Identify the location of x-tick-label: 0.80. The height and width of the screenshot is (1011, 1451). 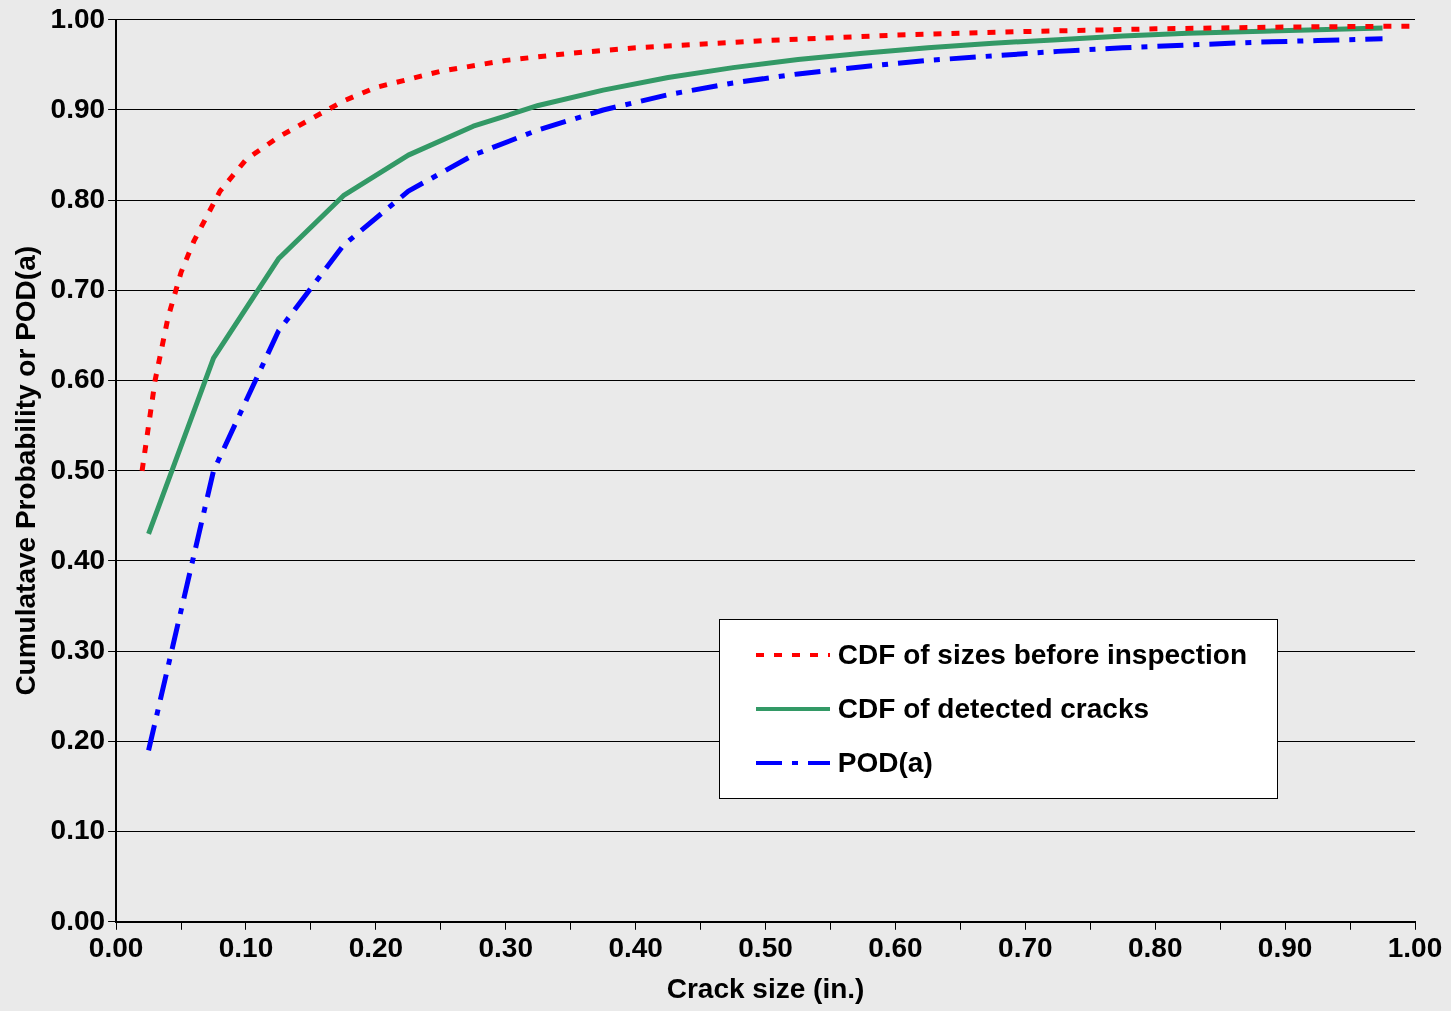
(1155, 948).